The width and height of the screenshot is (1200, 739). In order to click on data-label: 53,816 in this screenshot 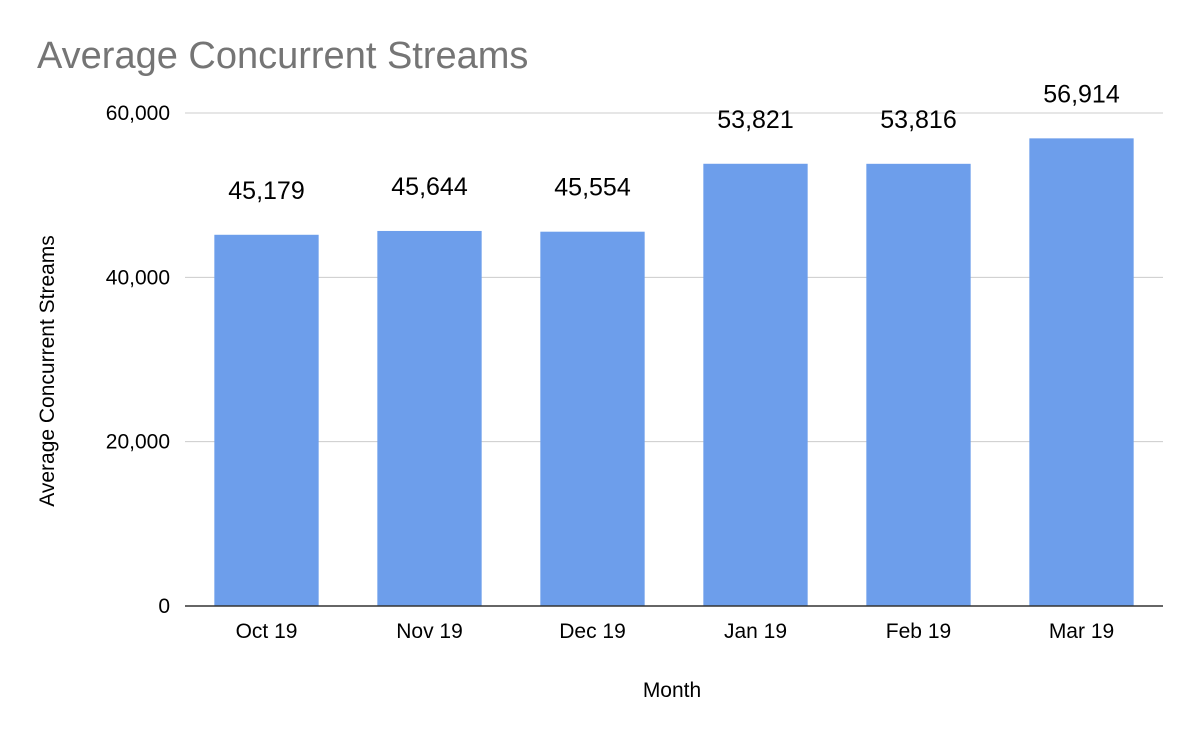, I will do `click(918, 120)`.